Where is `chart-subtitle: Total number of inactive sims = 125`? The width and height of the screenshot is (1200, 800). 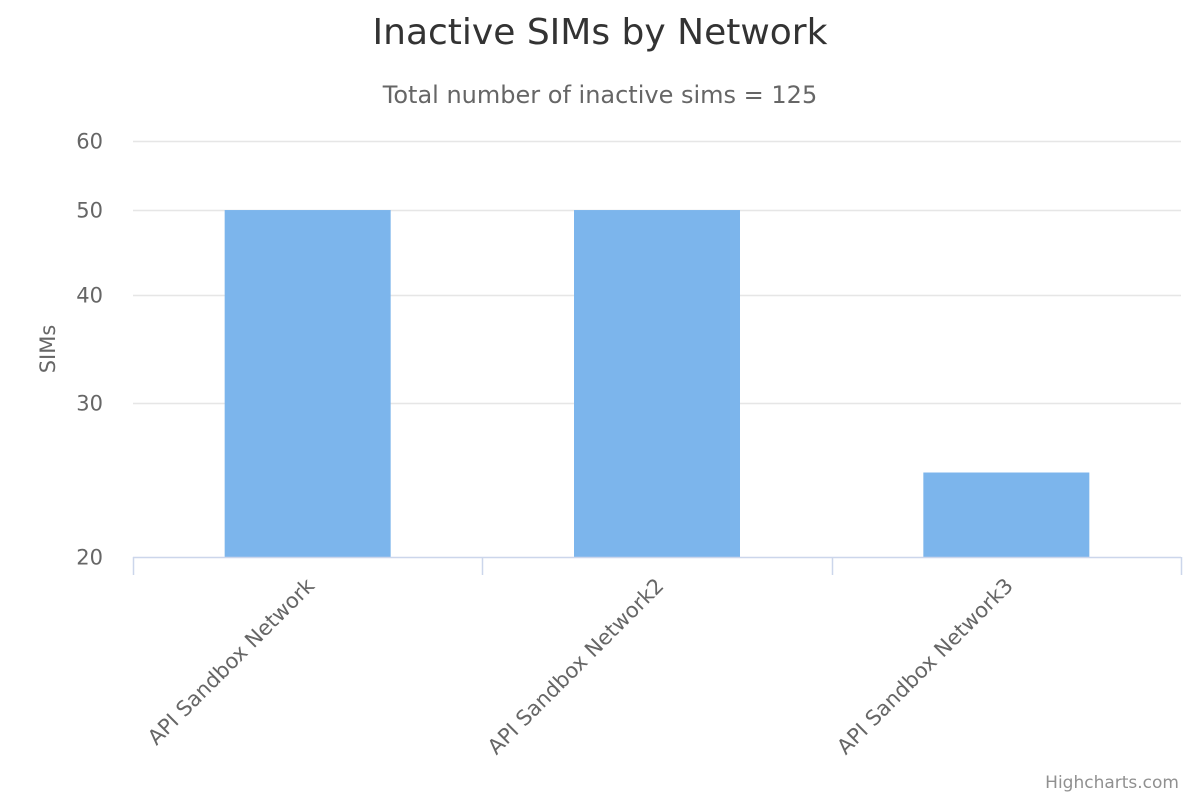
chart-subtitle: Total number of inactive sims = 125 is located at coordinates (600, 95).